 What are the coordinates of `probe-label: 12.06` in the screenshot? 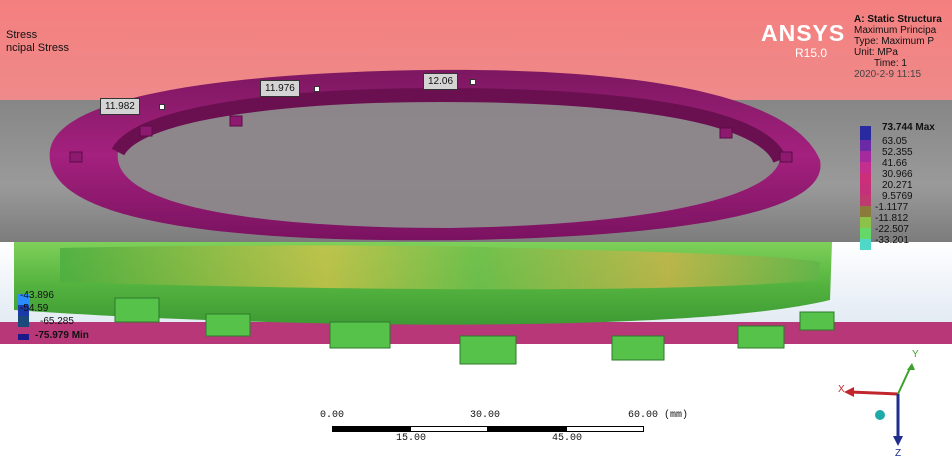 It's located at (449, 81).